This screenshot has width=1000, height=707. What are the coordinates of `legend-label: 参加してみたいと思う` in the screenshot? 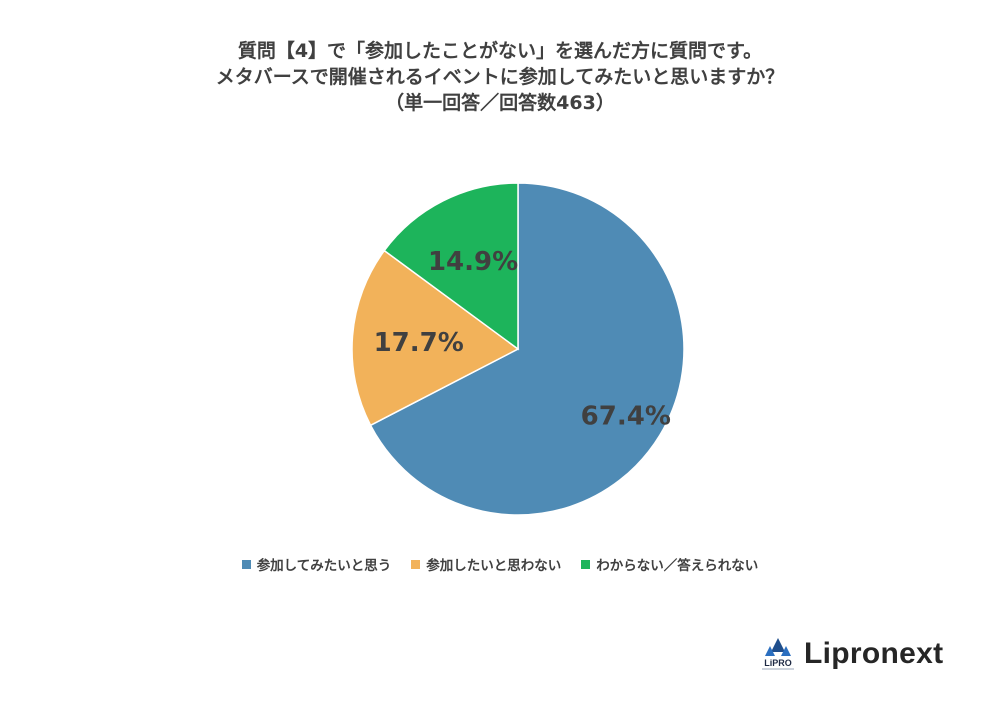 It's located at (324, 566).